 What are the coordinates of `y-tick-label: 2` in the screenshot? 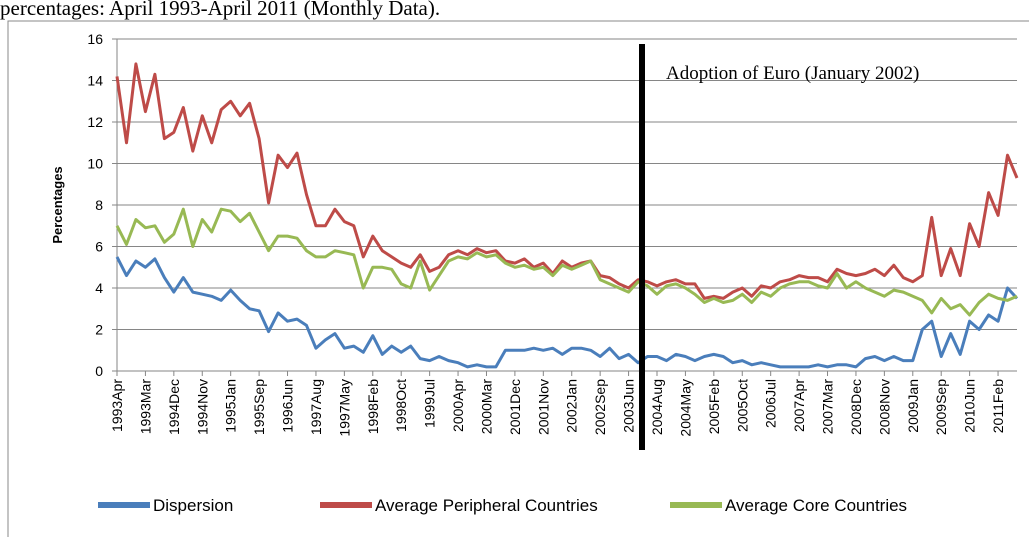 It's located at (99, 330).